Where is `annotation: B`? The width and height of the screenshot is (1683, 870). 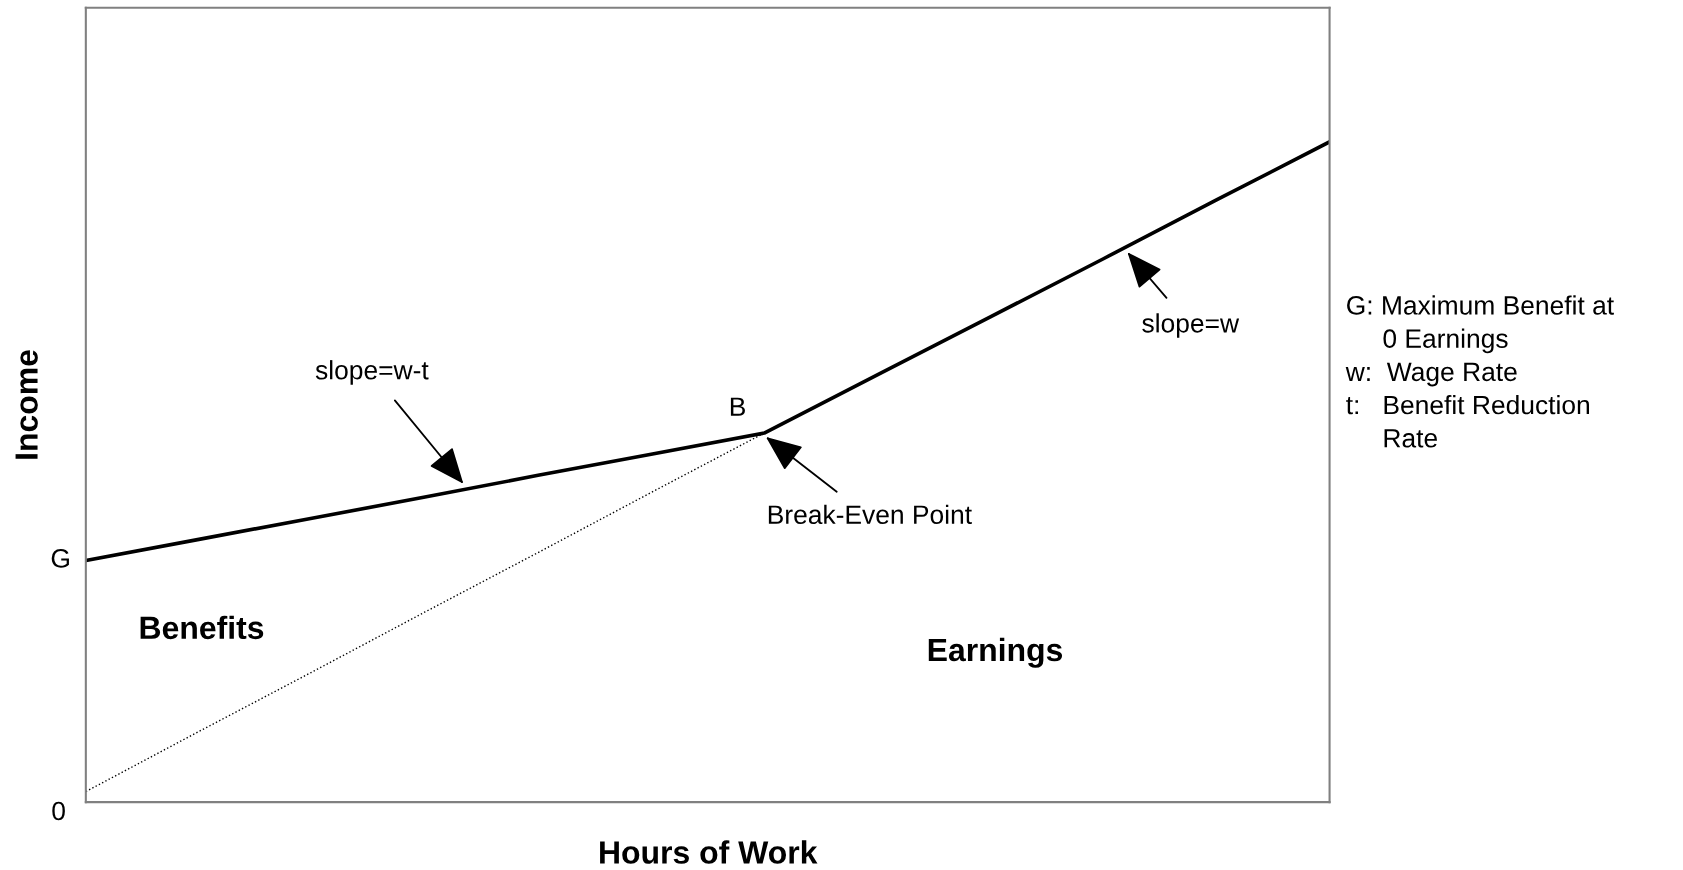 annotation: B is located at coordinates (737, 406).